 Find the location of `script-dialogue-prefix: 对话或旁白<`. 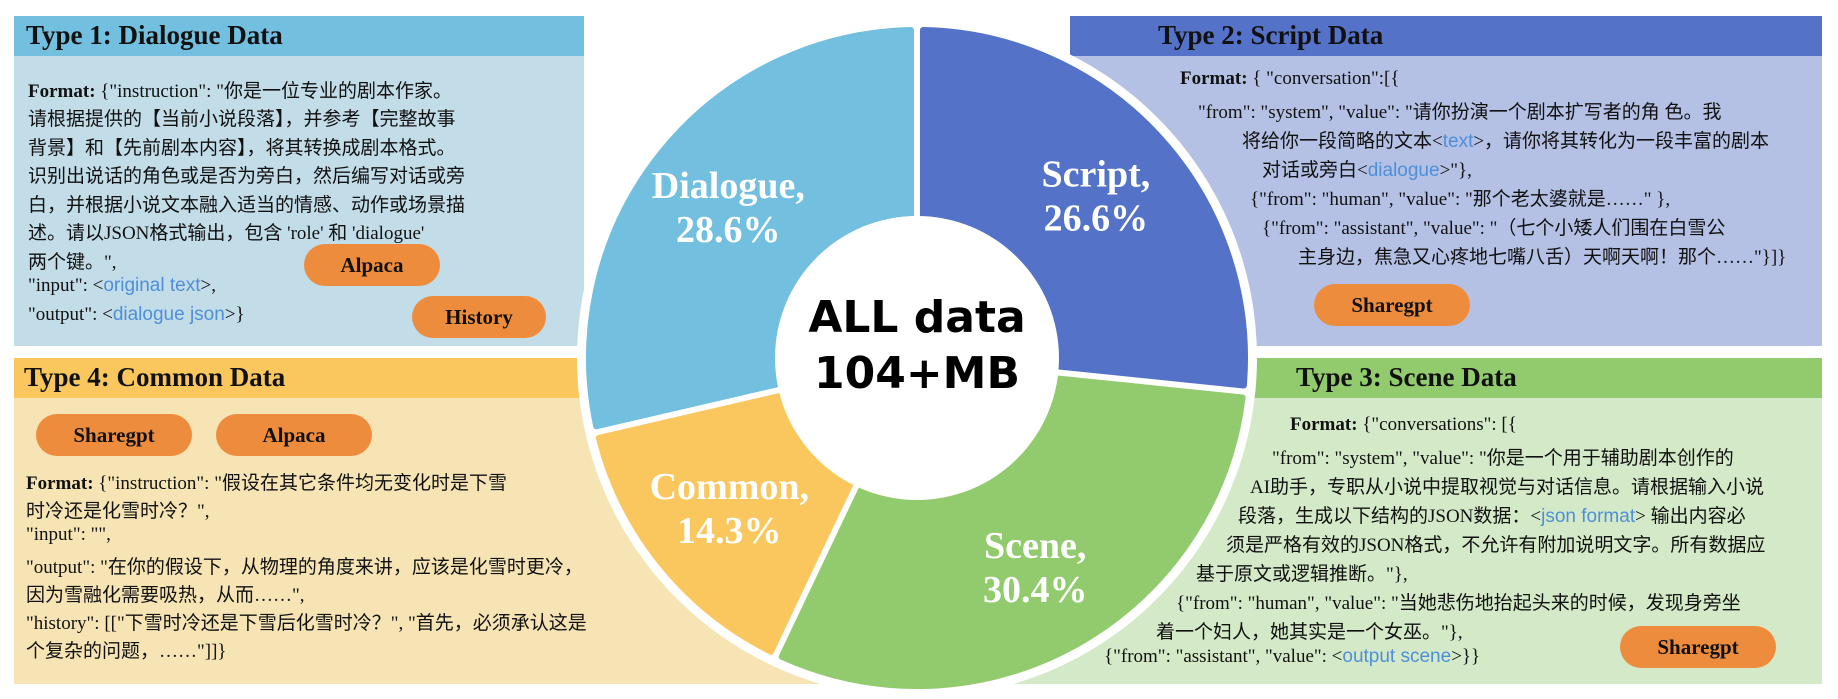

script-dialogue-prefix: 对话或旁白< is located at coordinates (1315, 170).